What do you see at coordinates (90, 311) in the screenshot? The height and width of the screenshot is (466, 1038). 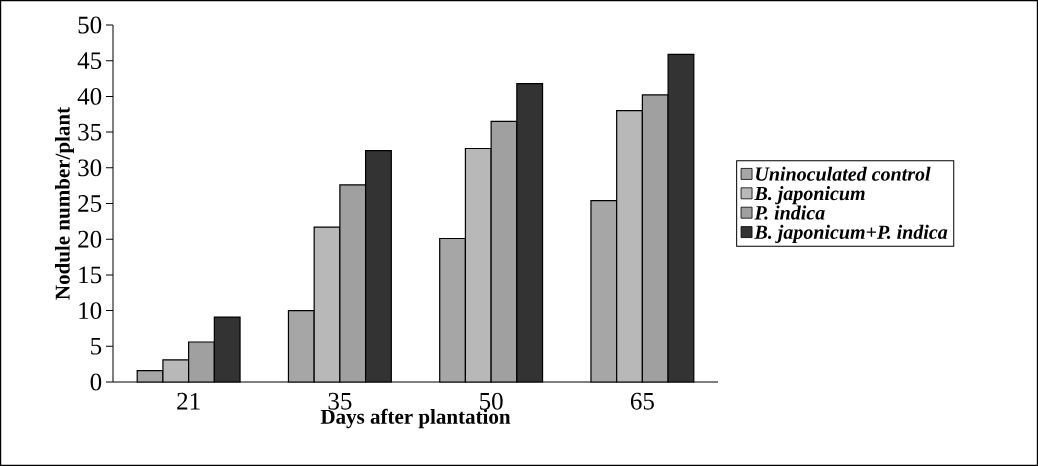 I see `y-tick-label: 10` at bounding box center [90, 311].